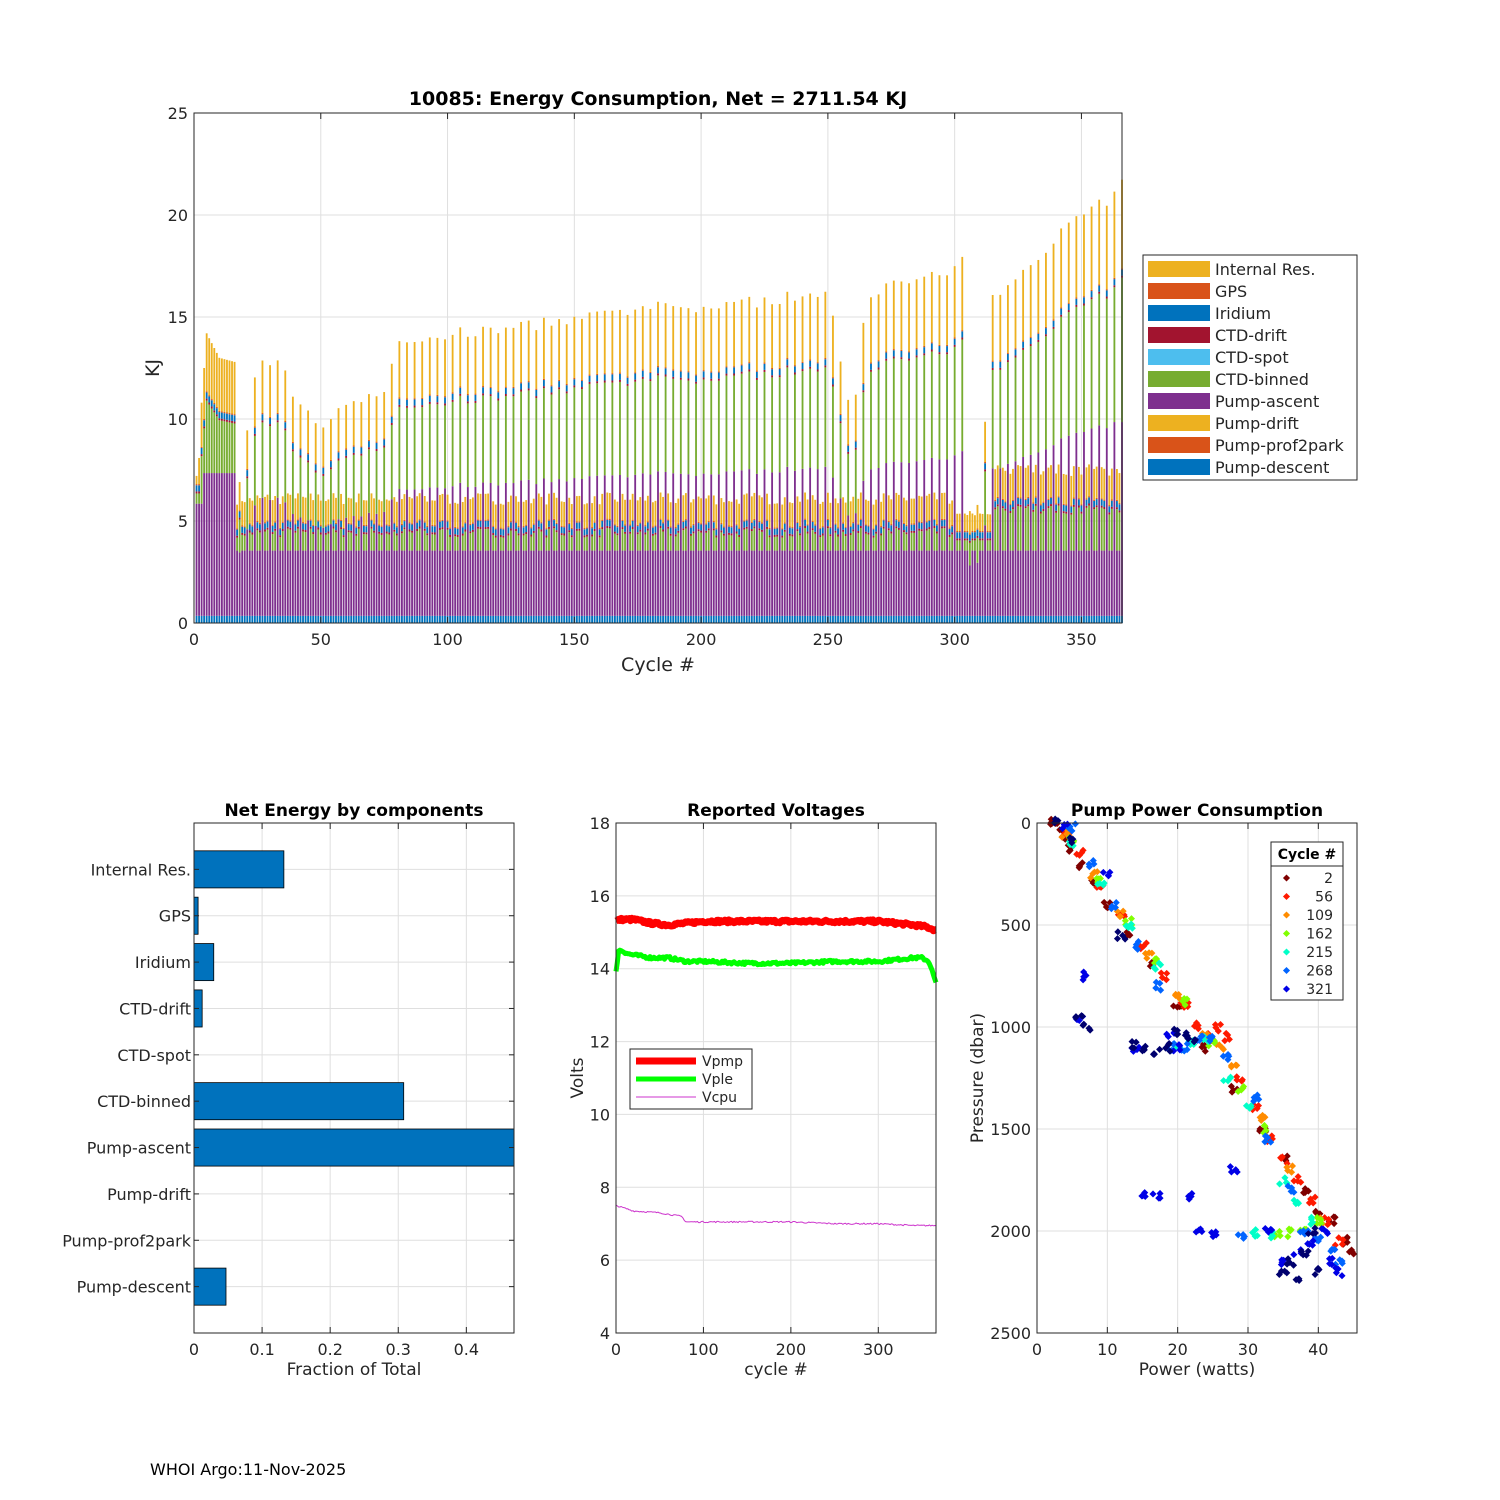 The width and height of the screenshot is (1500, 1500). Describe the element at coordinates (149, 1194) in the screenshot. I see `components-category-label: Pump-drift` at that location.